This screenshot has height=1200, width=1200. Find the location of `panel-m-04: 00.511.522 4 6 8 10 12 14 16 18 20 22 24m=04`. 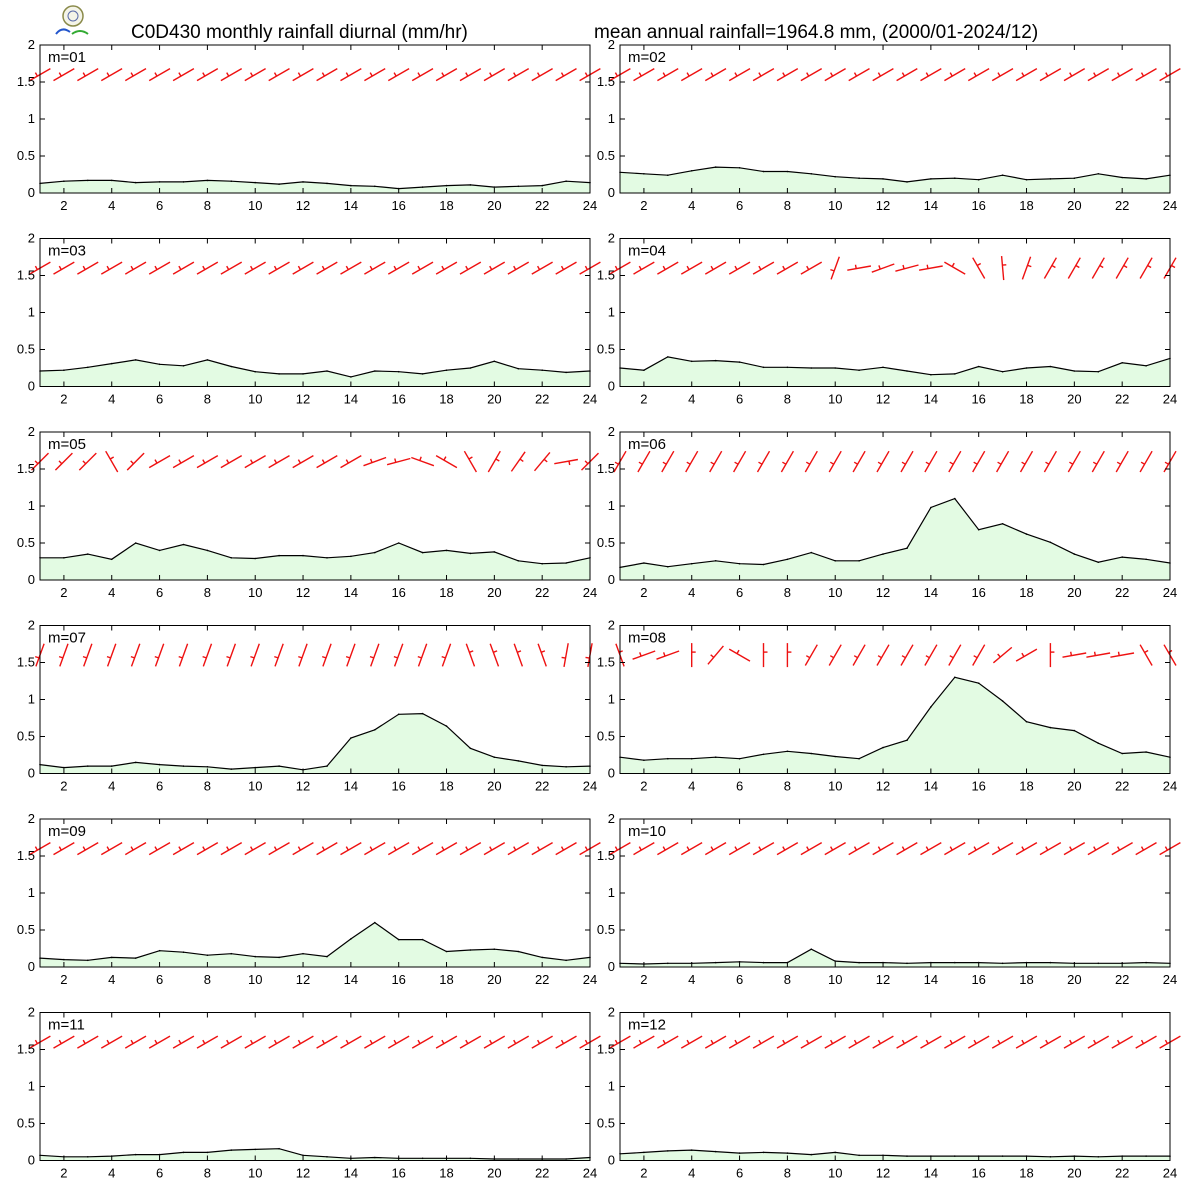

panel-m-04: 00.511.522 4 6 8 10 12 14 16 18 20 22 24m=04 is located at coordinates (887, 319).